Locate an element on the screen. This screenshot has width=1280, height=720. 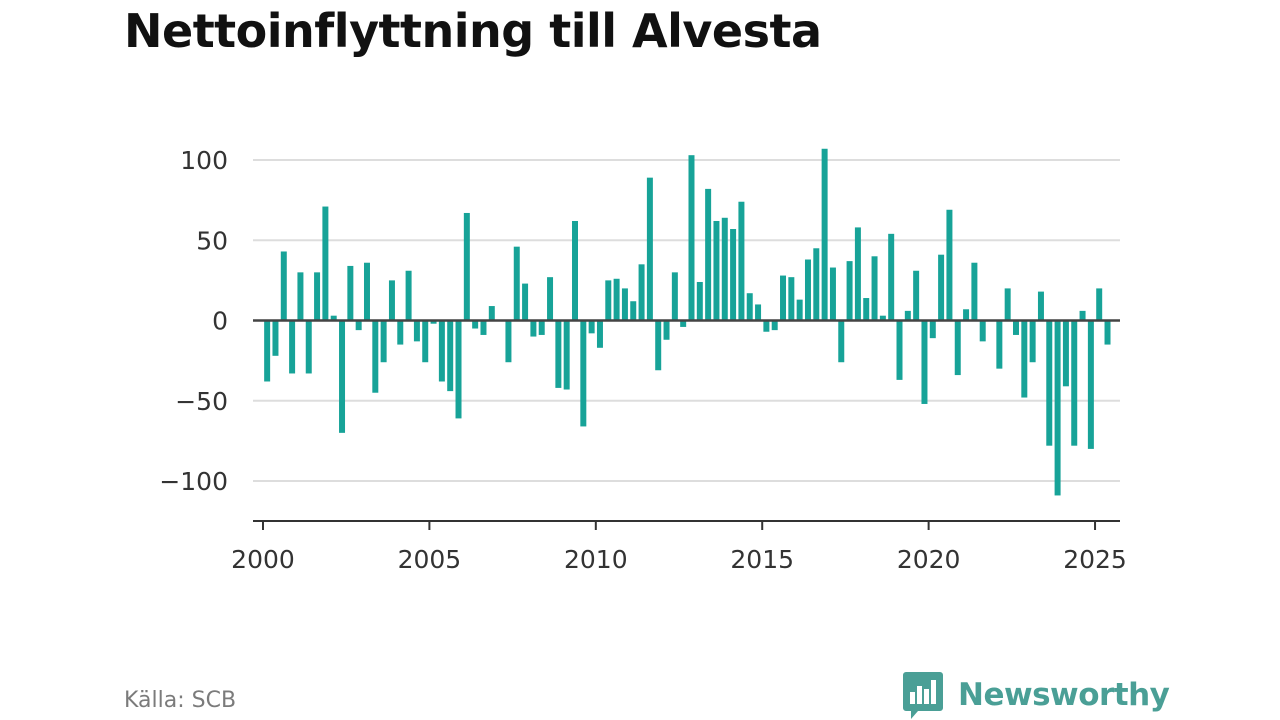
x-axis: 2000 2005 2010 2015 2020 2025 is located at coordinates (679, 547).